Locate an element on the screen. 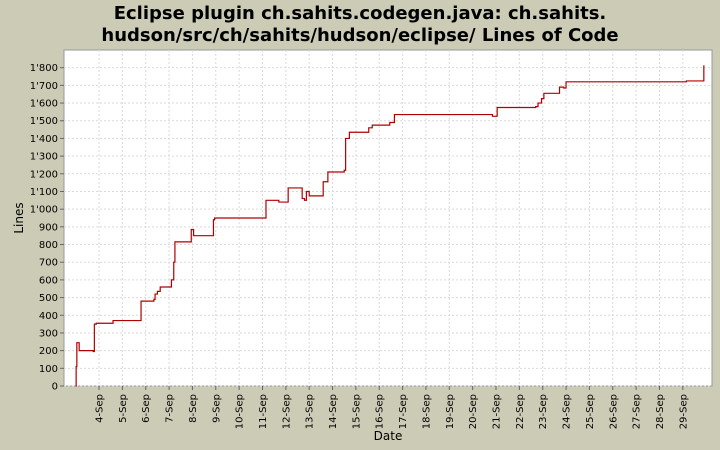  x-tick-label: 17-Sep is located at coordinates (403, 411).